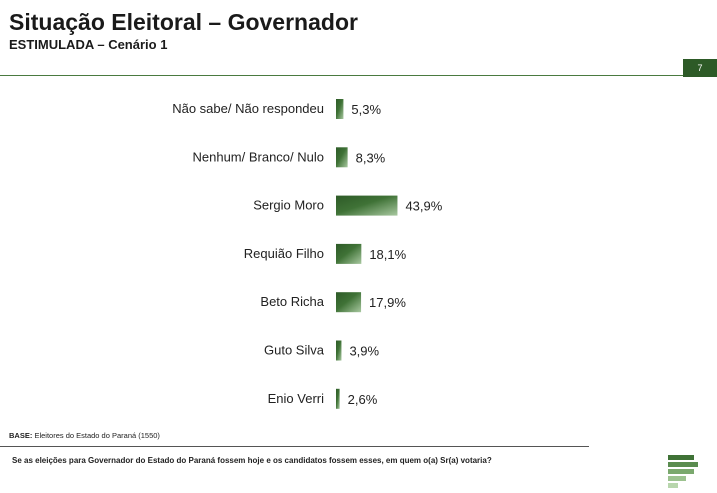 This screenshot has height=493, width=717. I want to click on base-label: BASE:, so click(21, 435).